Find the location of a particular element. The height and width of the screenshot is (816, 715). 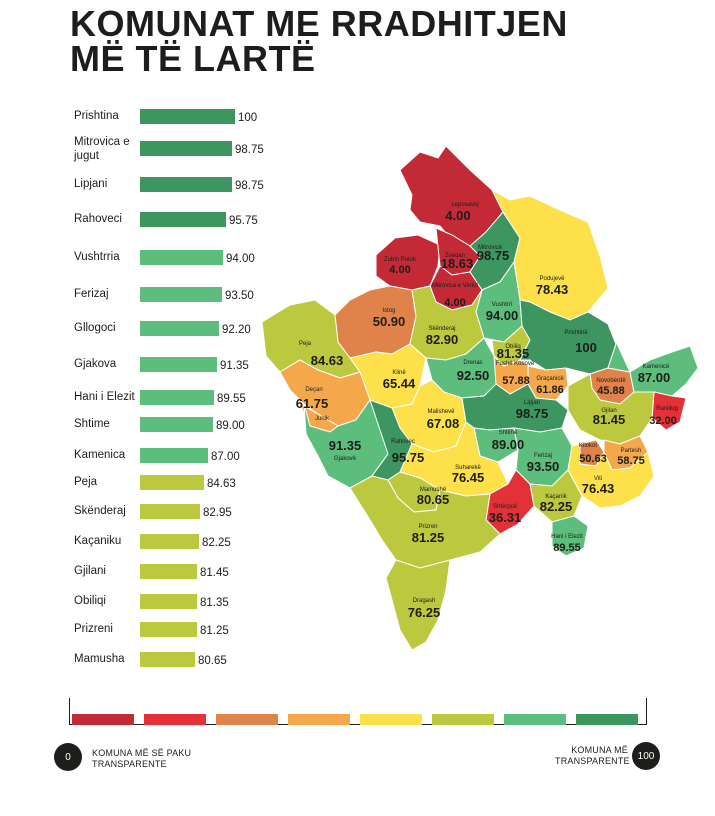

map-region-name: Graçanicë is located at coordinates (550, 379).